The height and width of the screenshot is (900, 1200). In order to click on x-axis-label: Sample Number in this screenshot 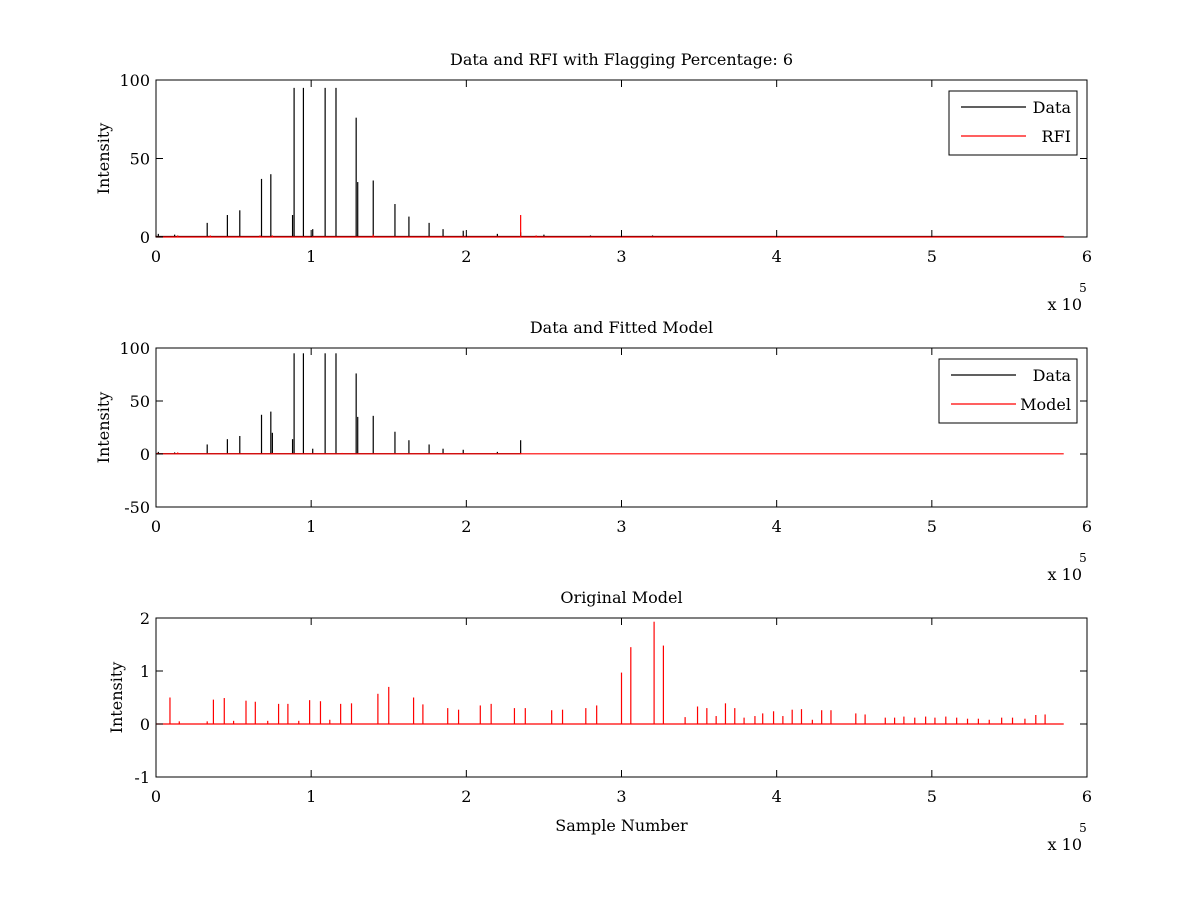, I will do `click(621, 825)`.